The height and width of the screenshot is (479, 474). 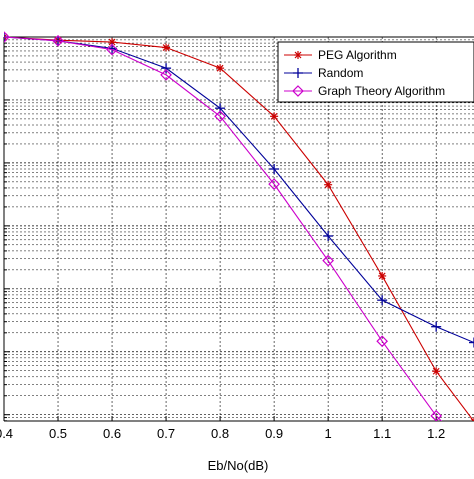 What do you see at coordinates (381, 91) in the screenshot?
I see `legend-label: Graph Theory Algorithm` at bounding box center [381, 91].